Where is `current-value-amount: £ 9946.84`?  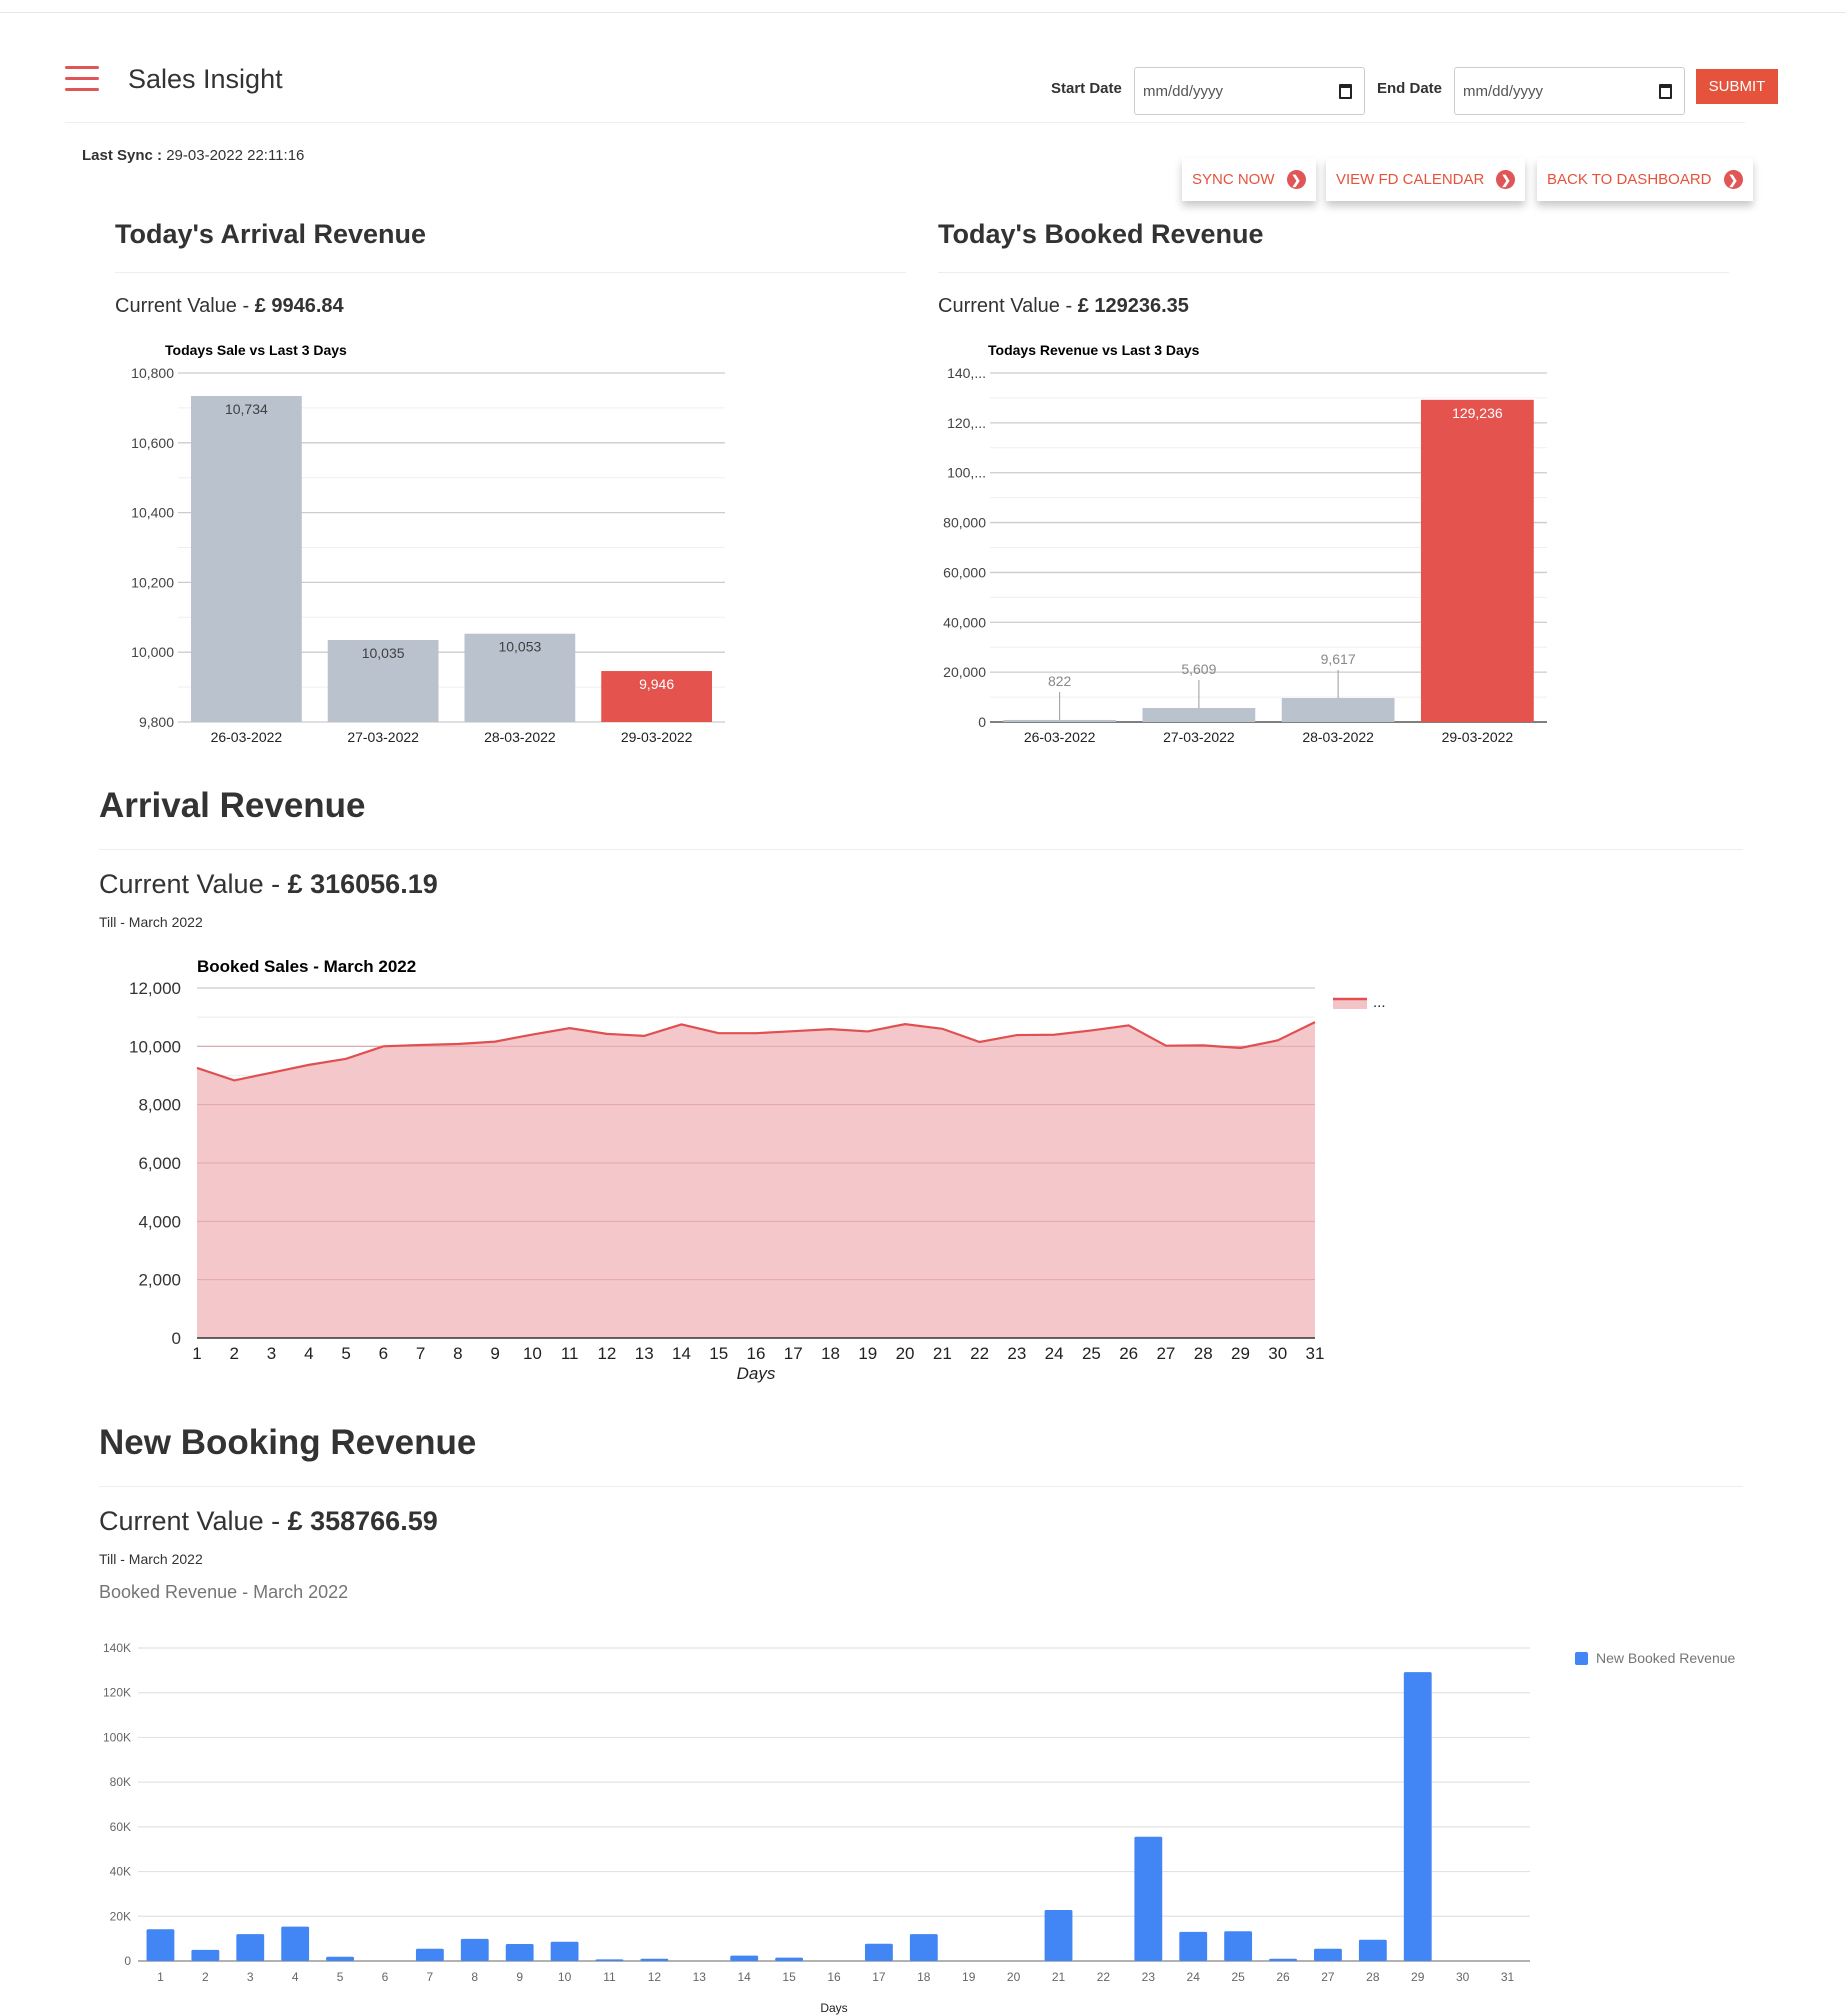
current-value-amount: £ 9946.84 is located at coordinates (299, 306).